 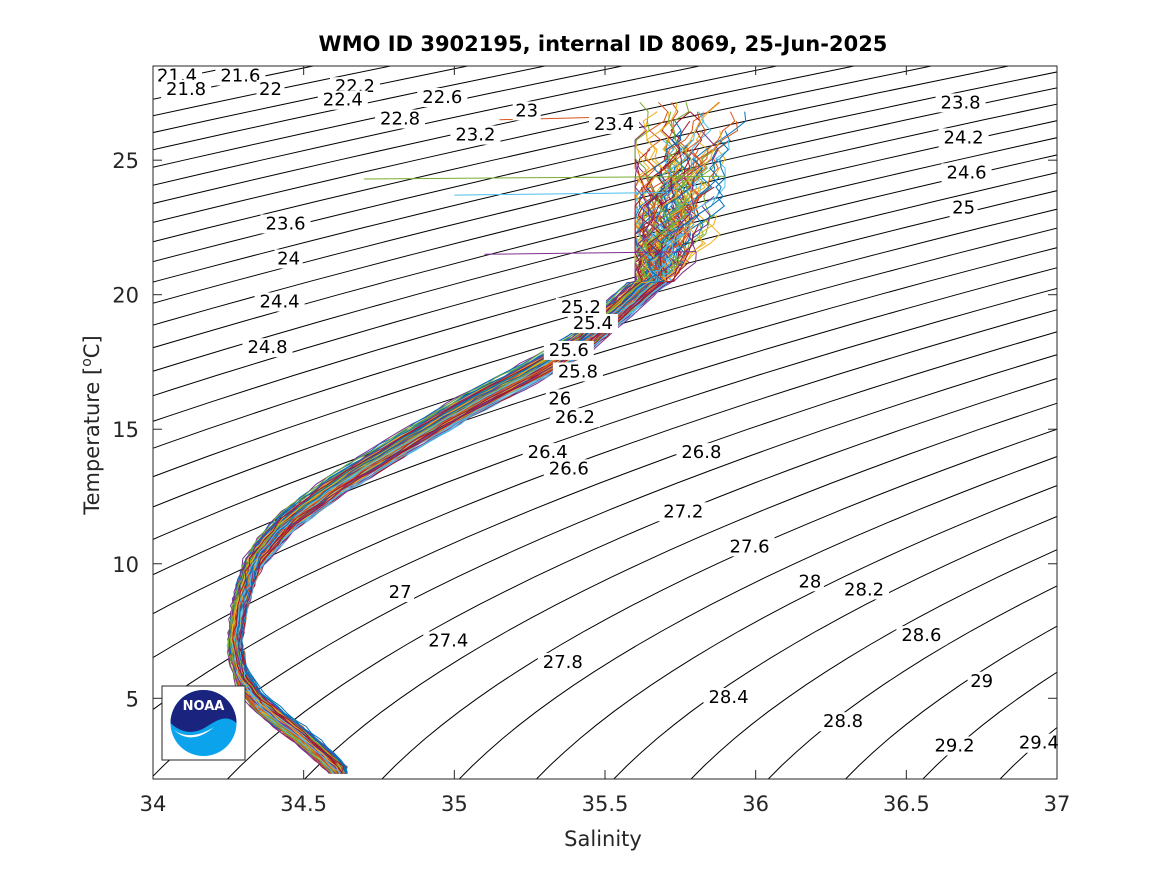 I want to click on contour-label: 26, so click(x=559, y=398).